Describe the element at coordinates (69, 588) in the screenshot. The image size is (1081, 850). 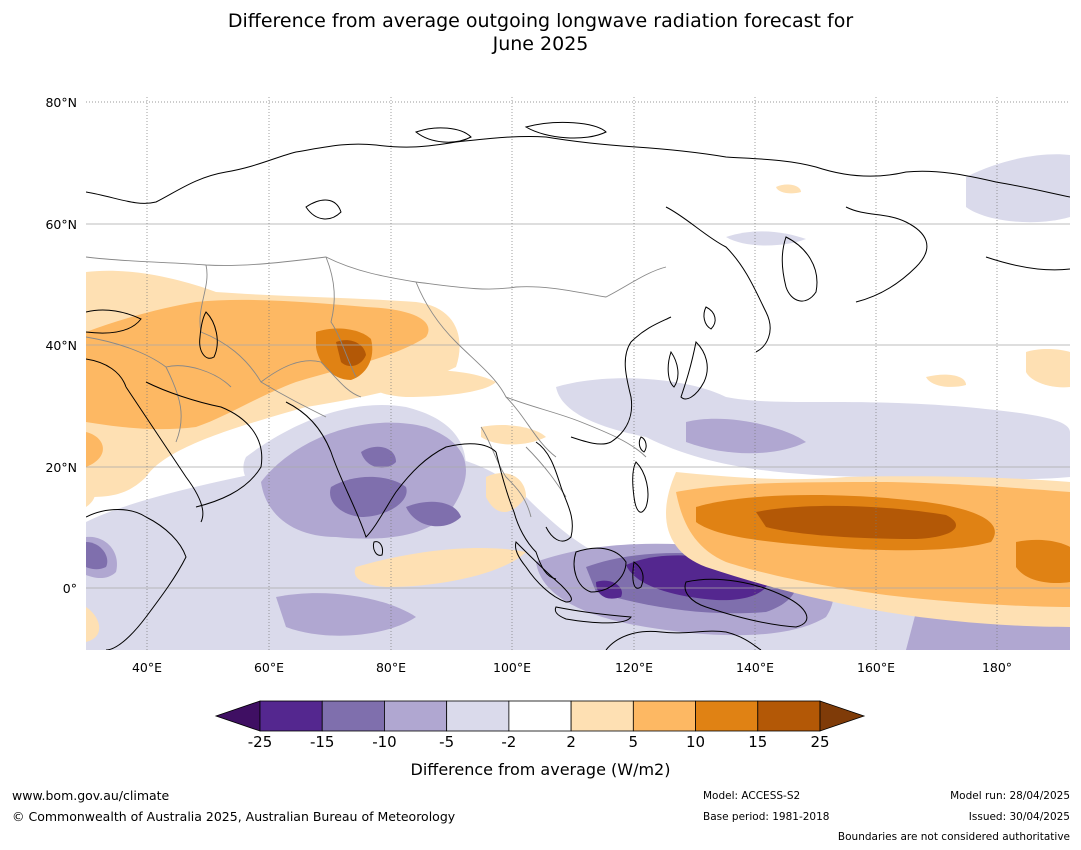
I see `lat-label-equator: 0°` at that location.